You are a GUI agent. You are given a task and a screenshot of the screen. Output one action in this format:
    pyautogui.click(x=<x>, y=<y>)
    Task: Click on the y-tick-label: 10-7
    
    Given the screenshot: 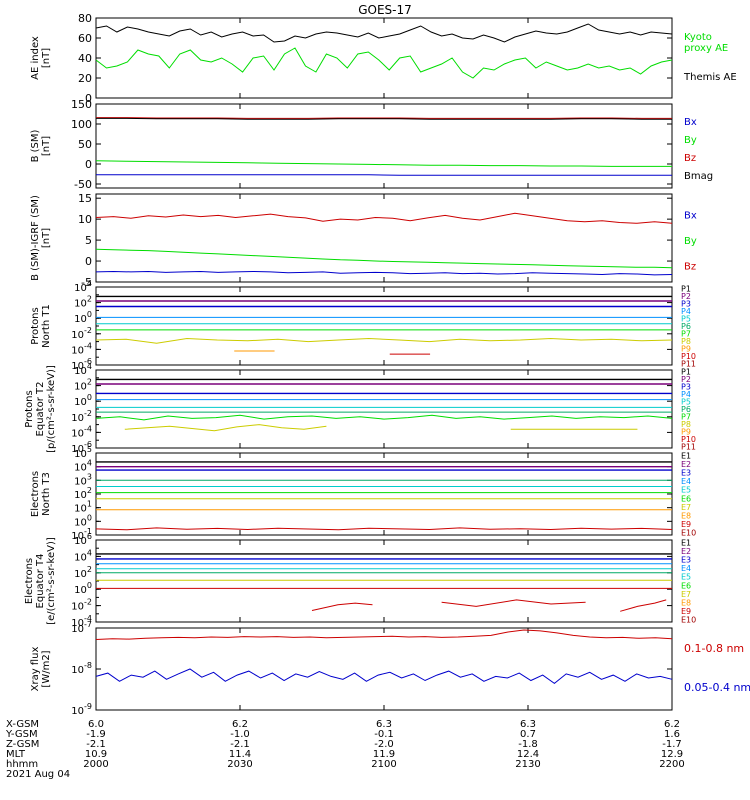 What is the action you would take?
    pyautogui.click(x=81, y=627)
    